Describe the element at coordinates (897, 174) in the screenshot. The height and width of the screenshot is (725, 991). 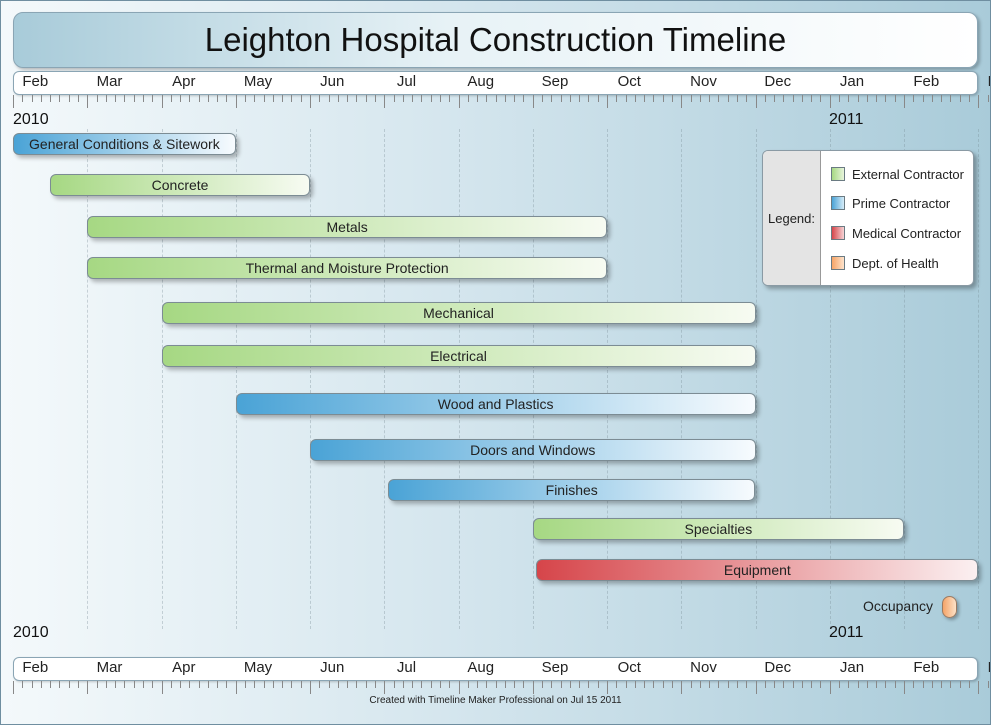
I see `legend-item-external: External Contractor` at that location.